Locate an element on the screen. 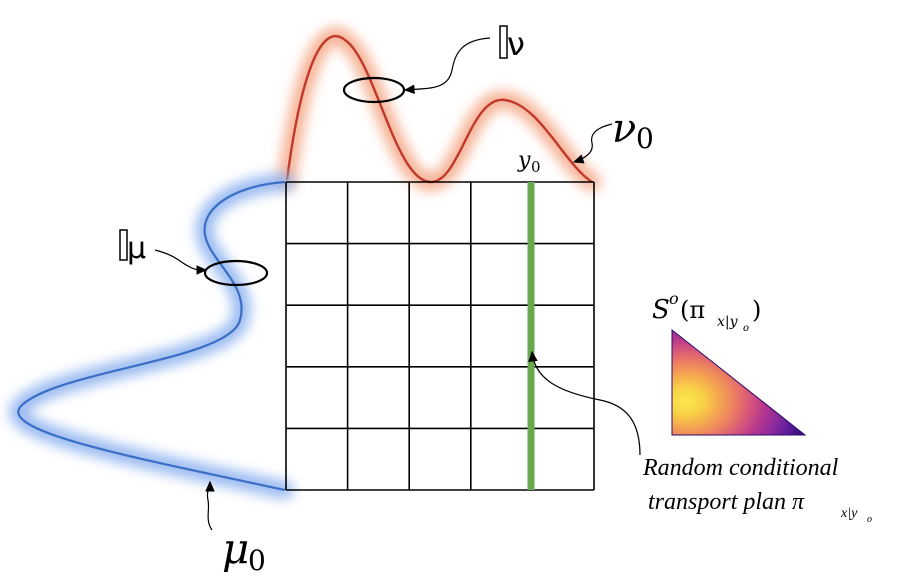 The image size is (920, 578). label-mu0-symbol: μ is located at coordinates (235, 548).